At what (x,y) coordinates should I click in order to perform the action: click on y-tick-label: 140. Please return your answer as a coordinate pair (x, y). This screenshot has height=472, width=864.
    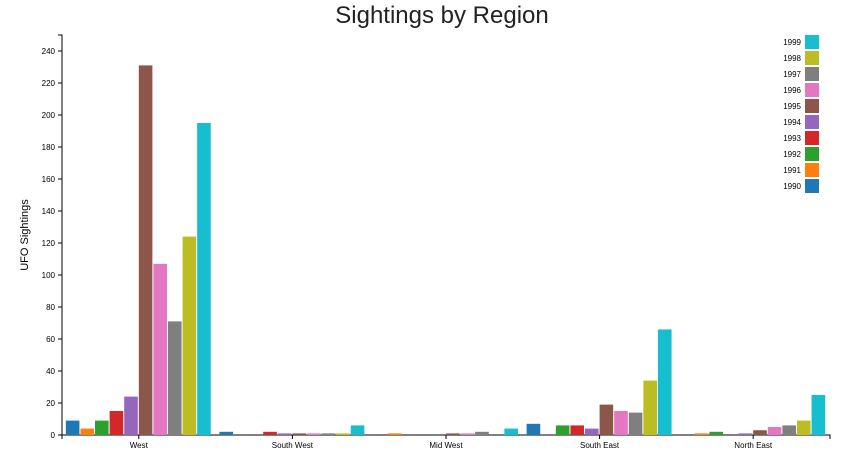
    Looking at the image, I should click on (49, 211).